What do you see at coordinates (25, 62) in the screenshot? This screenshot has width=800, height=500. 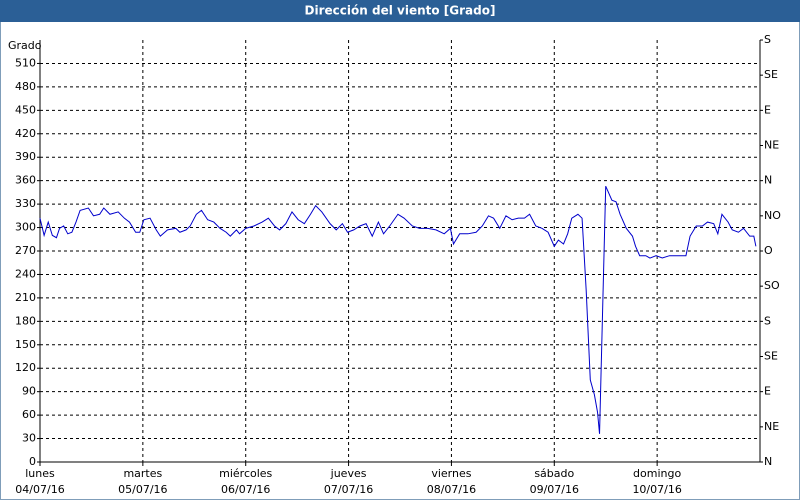 I see `y-tick-label: 510` at bounding box center [25, 62].